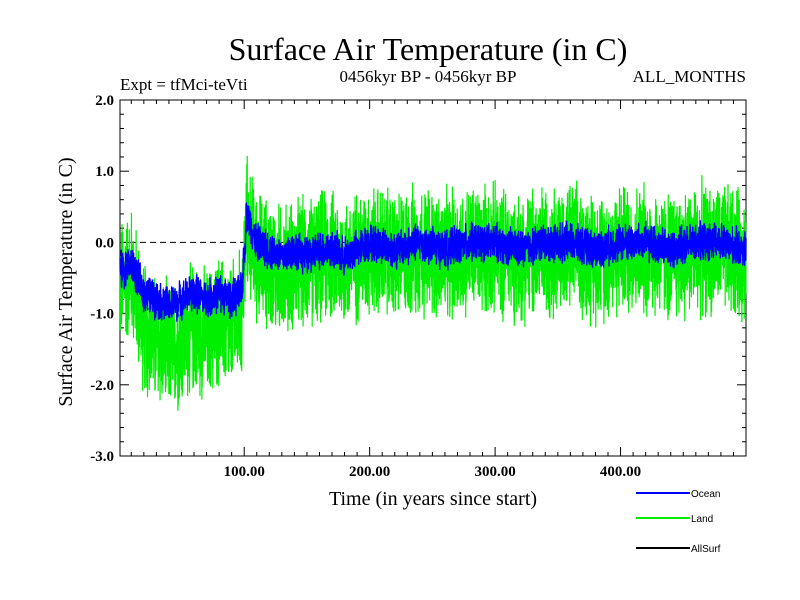  I want to click on chart-subtitle-left: Expt = tfMci-teVti, so click(184, 84).